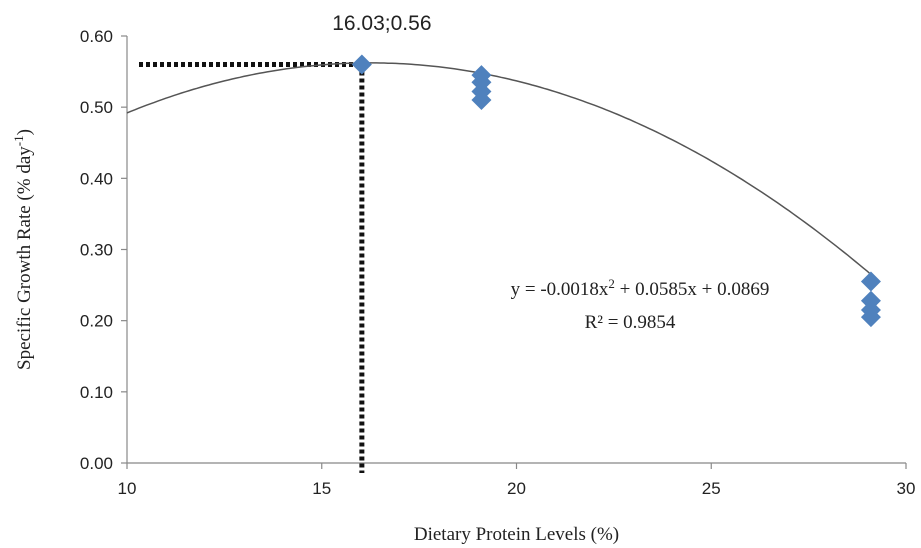  I want to click on y-tick-labels: 0.00 0.10 0.20 0.30 0.40 0.50 0.60, so click(96, 250).